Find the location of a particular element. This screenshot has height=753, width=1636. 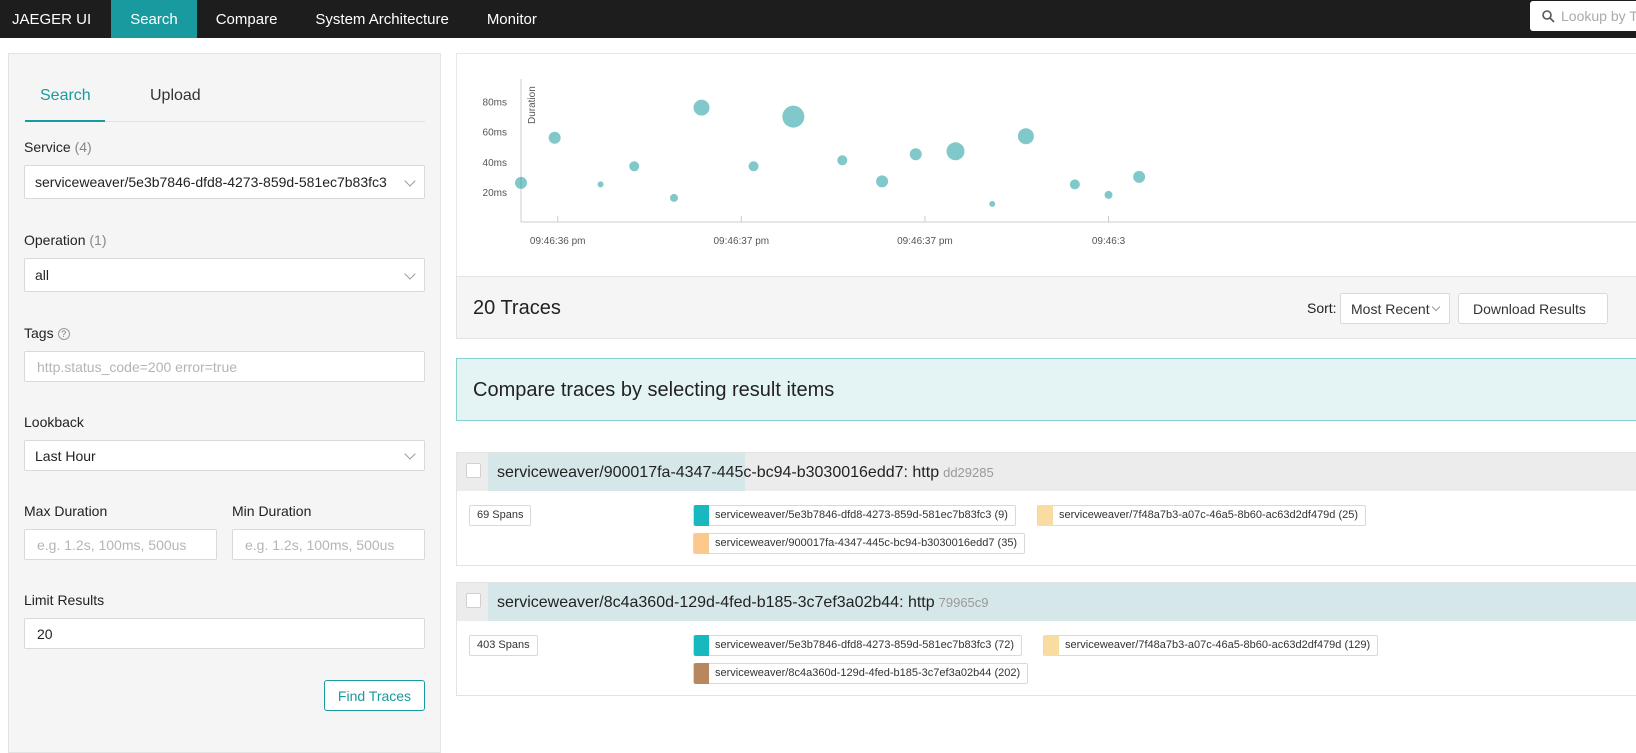

sort-value: Most Recent is located at coordinates (1390, 309).